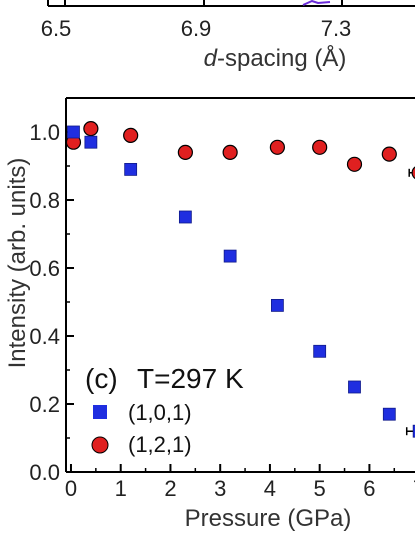  Describe the element at coordinates (56, 28) in the screenshot. I see `top-x-tick-label: 6.5` at that location.